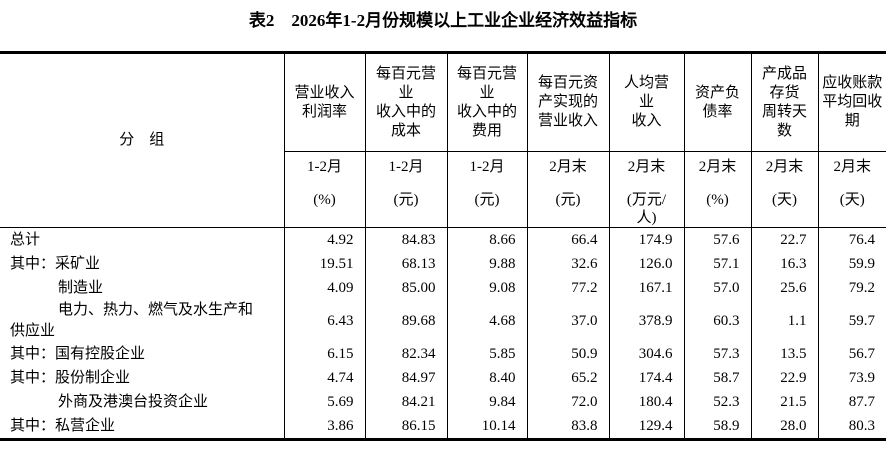  I want to click on table-cell: 59.7, so click(851, 321).